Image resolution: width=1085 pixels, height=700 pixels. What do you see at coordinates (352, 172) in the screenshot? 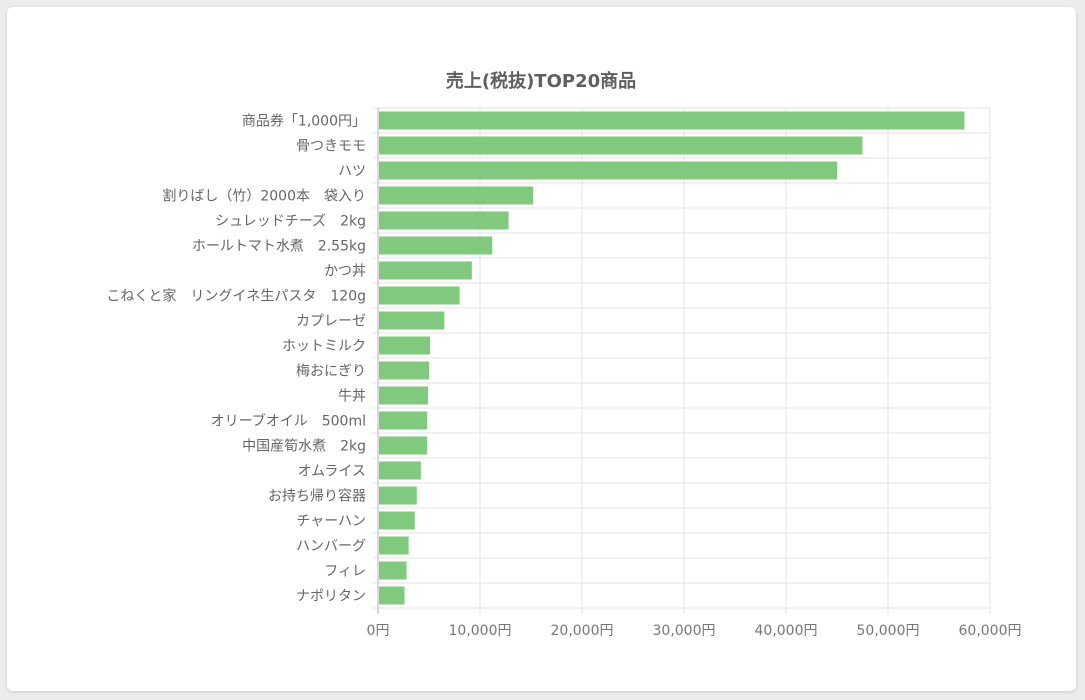
I see `category-label: ハツ` at bounding box center [352, 172].